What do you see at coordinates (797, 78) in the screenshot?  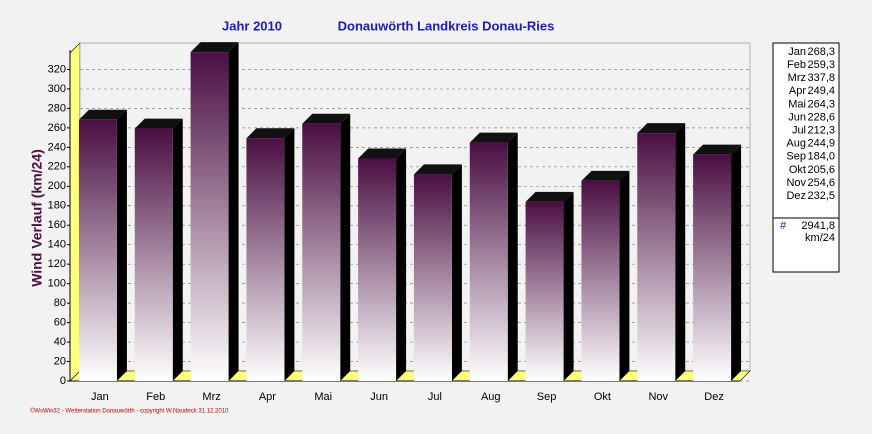 I see `legend-category: Mrz` at bounding box center [797, 78].